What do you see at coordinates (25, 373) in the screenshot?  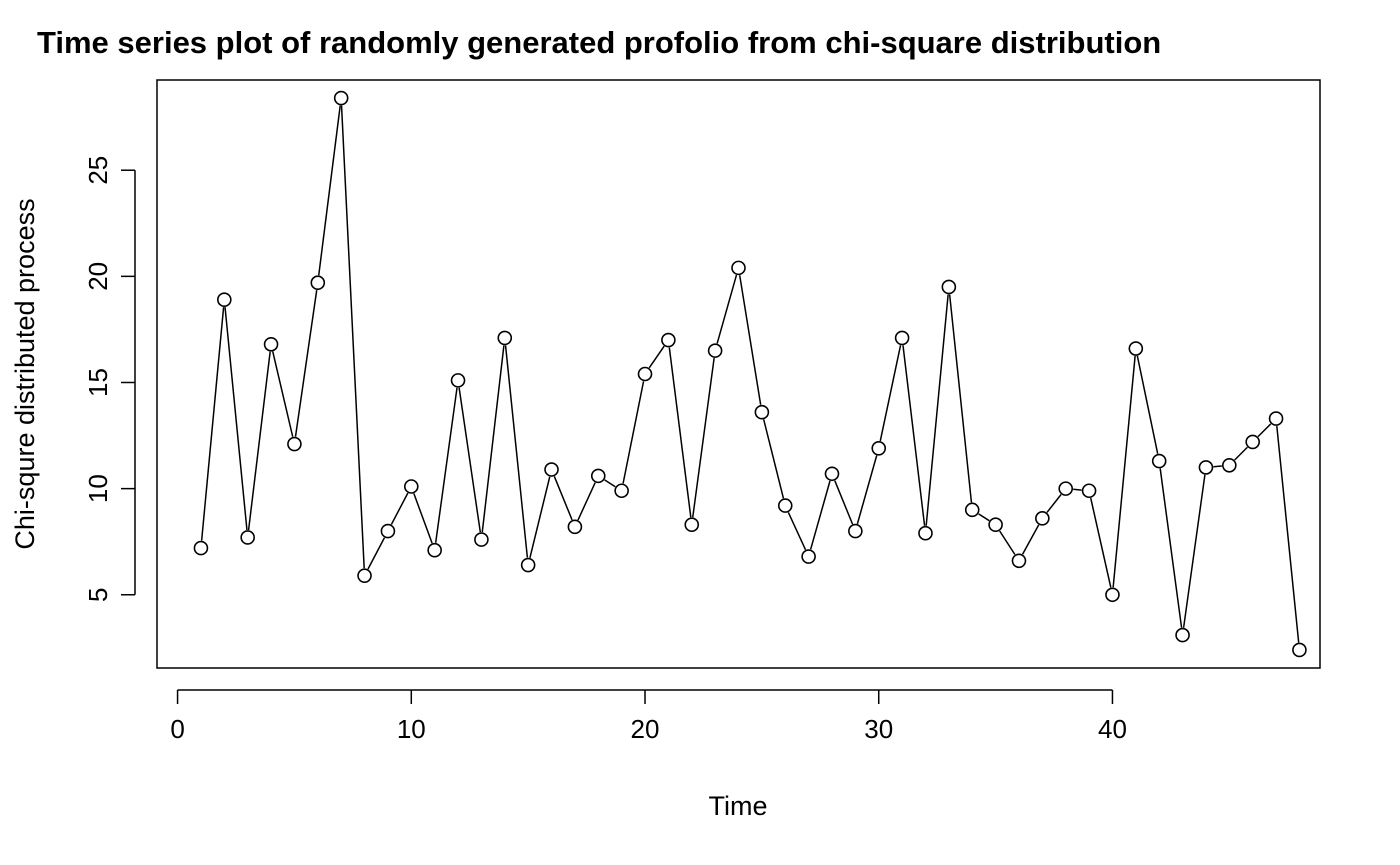 I see `y-axis-label: Chi-squre distributed process` at bounding box center [25, 373].